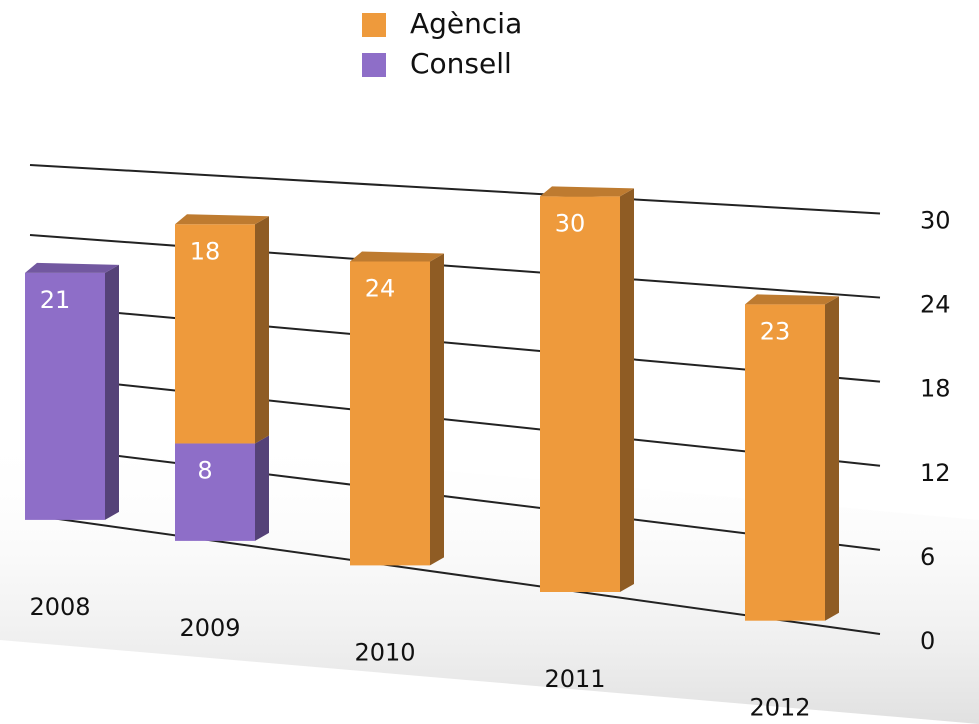 The width and height of the screenshot is (979, 724). Describe the element at coordinates (461, 63) in the screenshot. I see `legend-label: Consell` at that location.